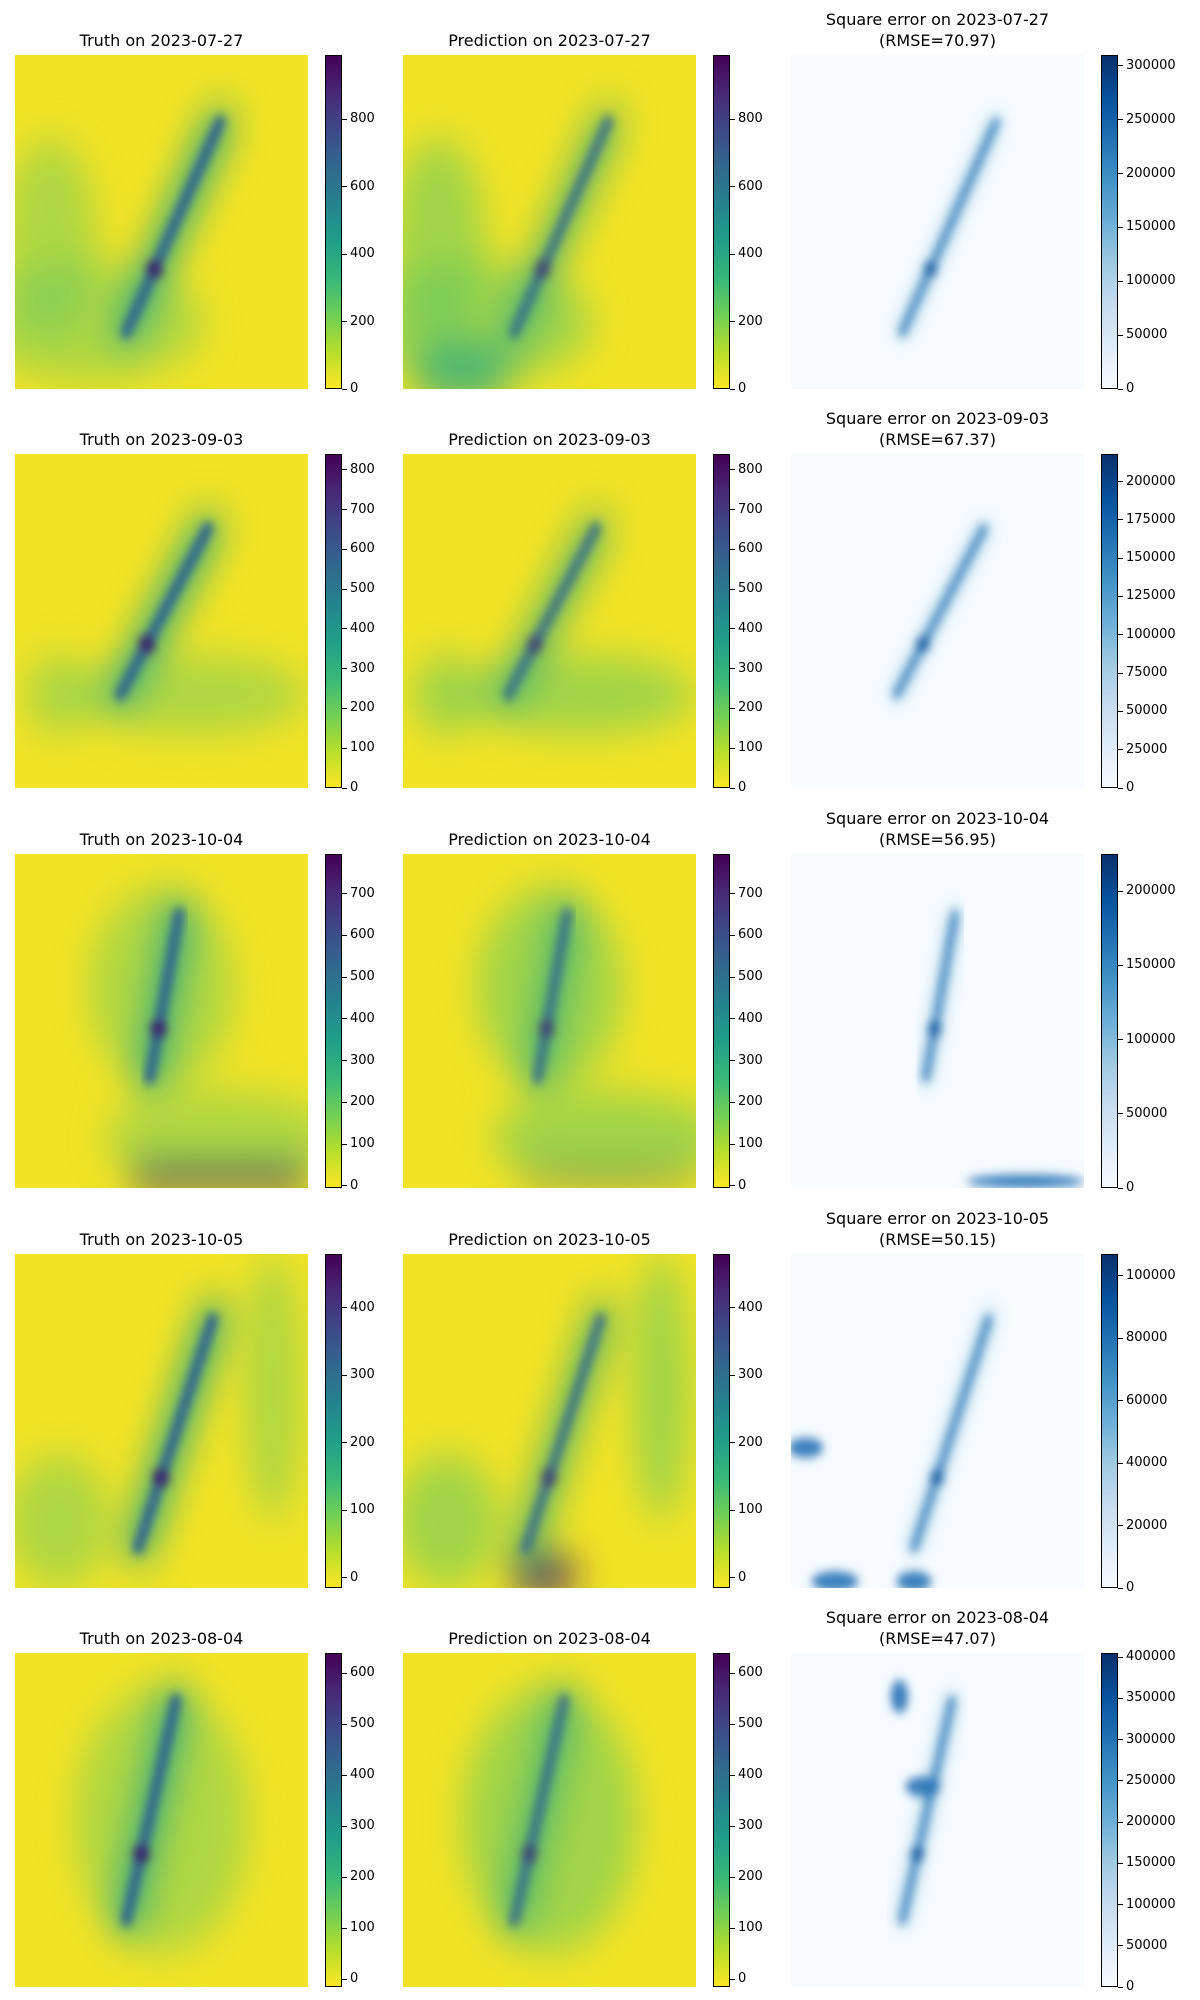 This screenshot has height=2000, width=1200. I want to click on colorbar-tick-label: 250000, so click(1151, 1780).